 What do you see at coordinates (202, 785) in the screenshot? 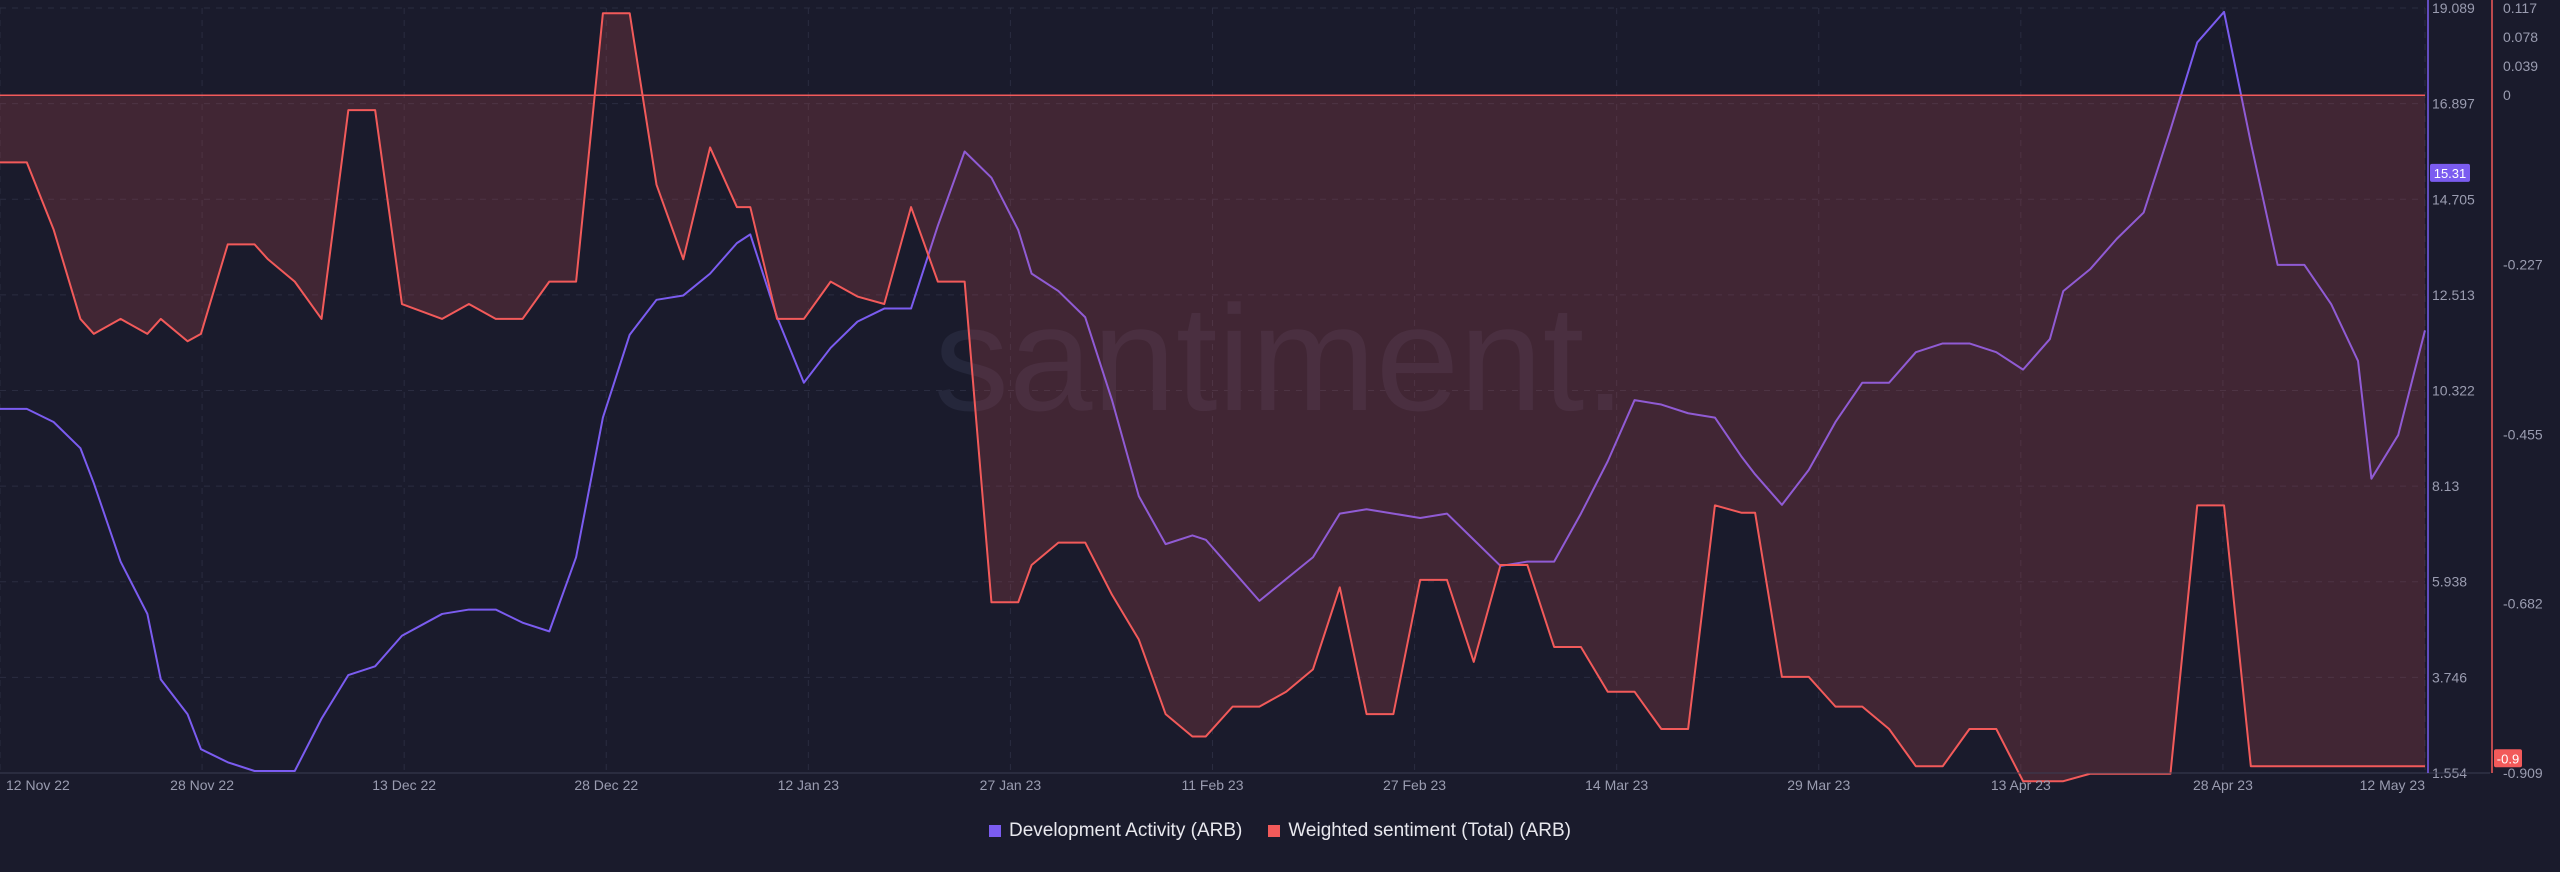
I see `x-tick-label: 28 Nov 22` at bounding box center [202, 785].